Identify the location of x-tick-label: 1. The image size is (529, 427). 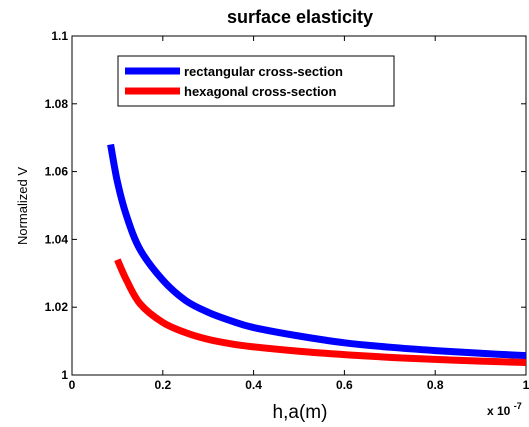
(526, 385).